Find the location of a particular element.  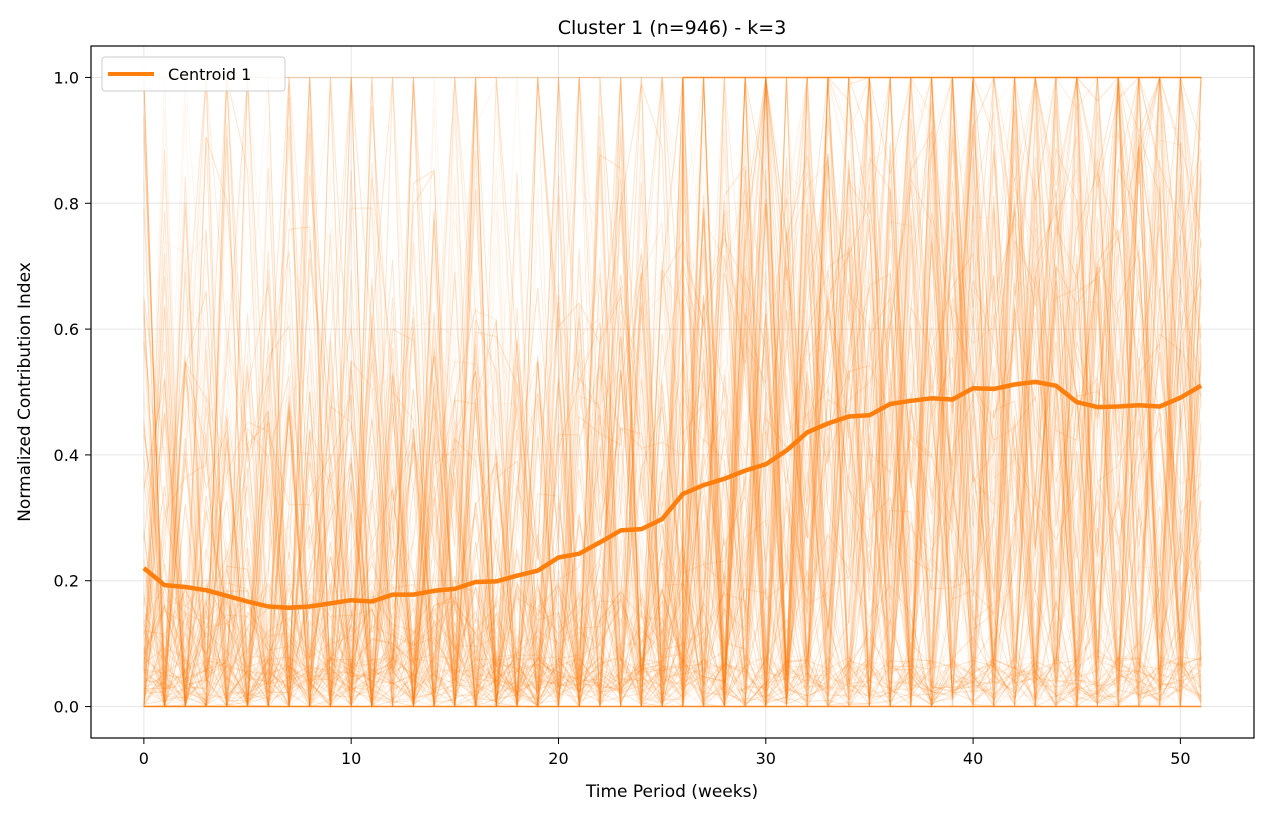

x-tick-label: 50 is located at coordinates (1180, 758).